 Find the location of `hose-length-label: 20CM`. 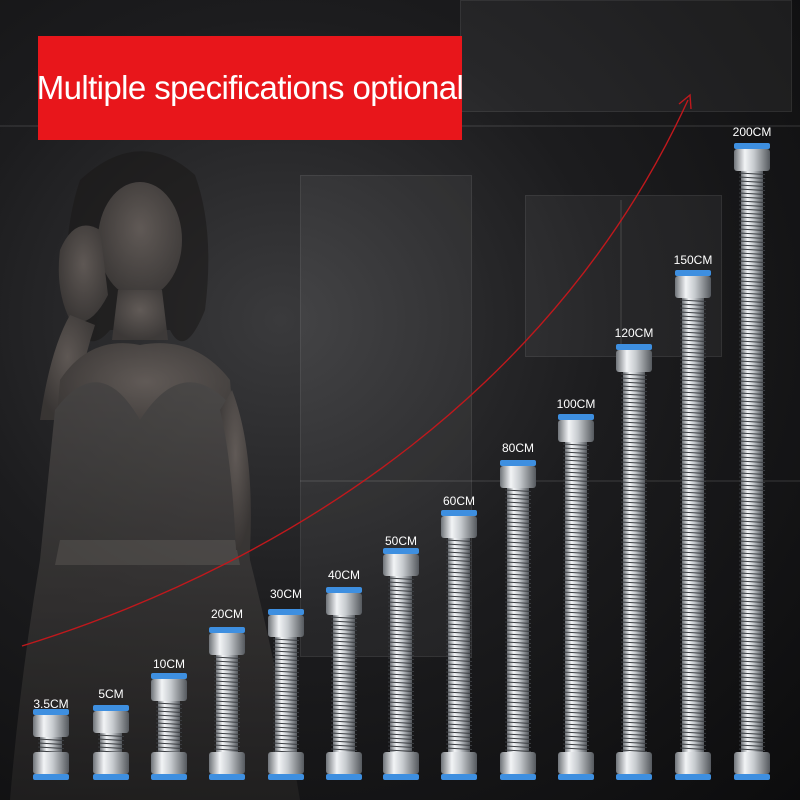

hose-length-label: 20CM is located at coordinates (227, 614).